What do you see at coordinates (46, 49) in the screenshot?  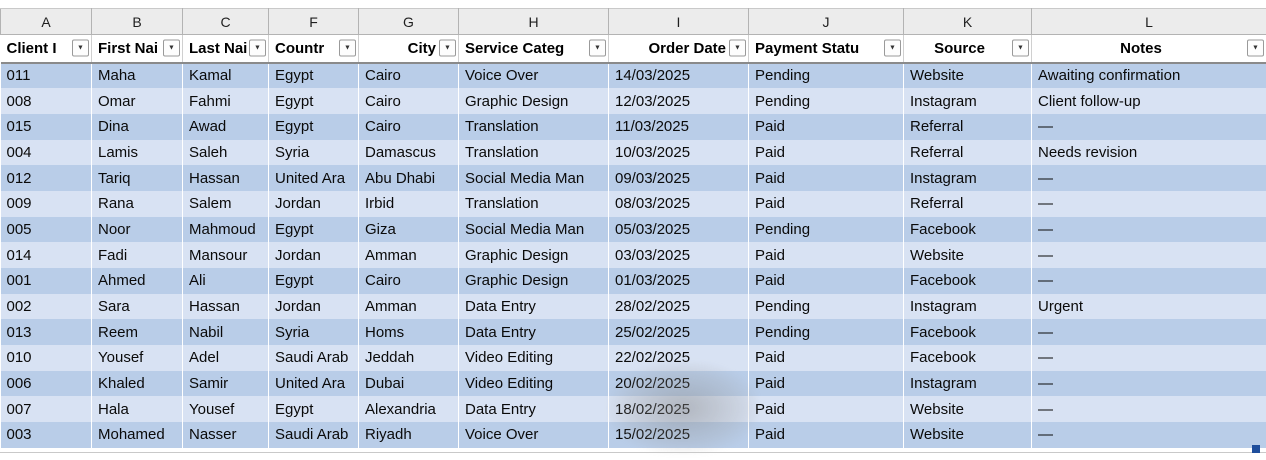 I see `header-cell: Client I ▼` at bounding box center [46, 49].